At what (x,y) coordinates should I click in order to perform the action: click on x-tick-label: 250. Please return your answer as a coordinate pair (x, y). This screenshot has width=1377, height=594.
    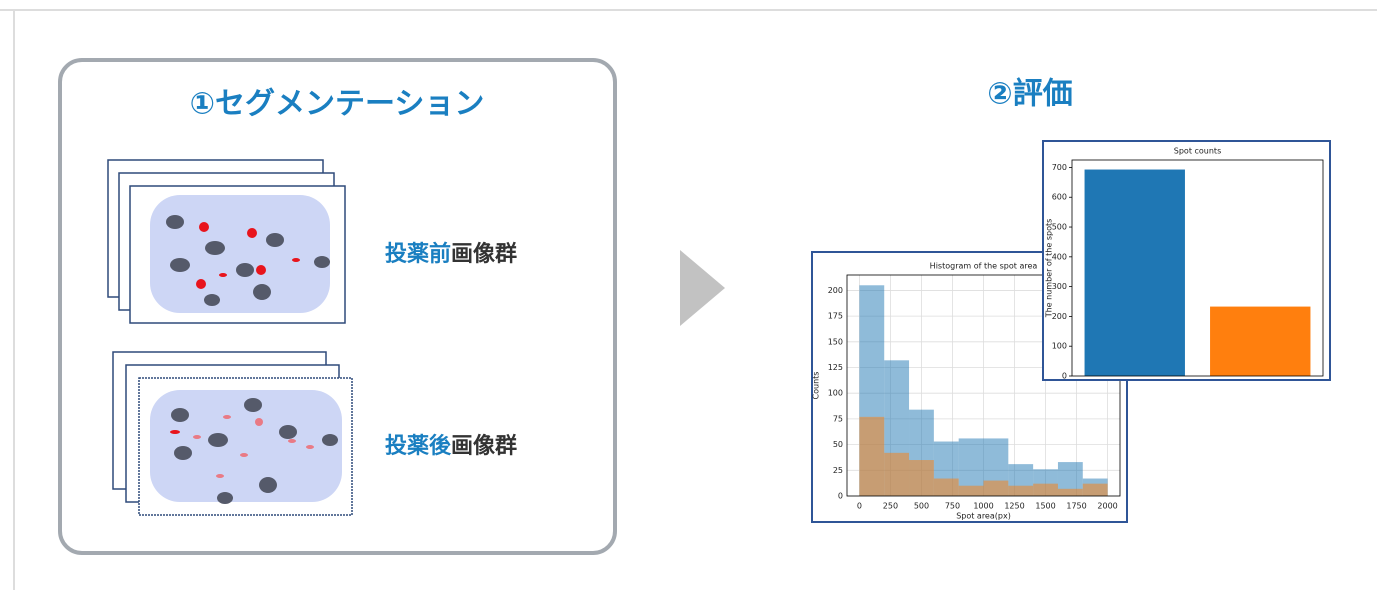
    Looking at the image, I should click on (890, 506).